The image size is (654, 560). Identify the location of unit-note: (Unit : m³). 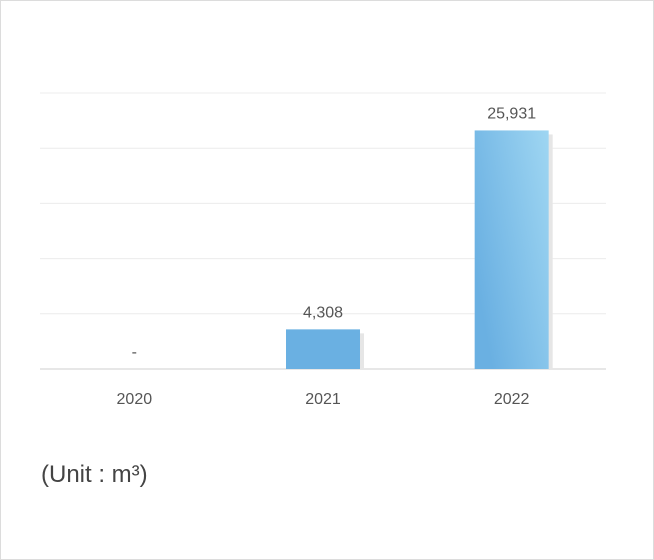
(94, 474).